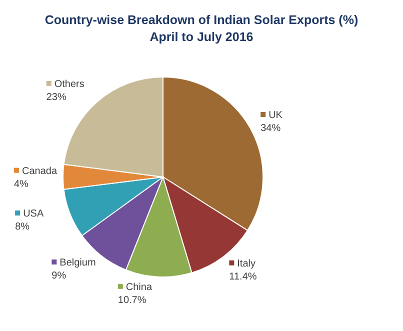 The image size is (403, 331). I want to click on data-label: 11.4%, so click(243, 276).